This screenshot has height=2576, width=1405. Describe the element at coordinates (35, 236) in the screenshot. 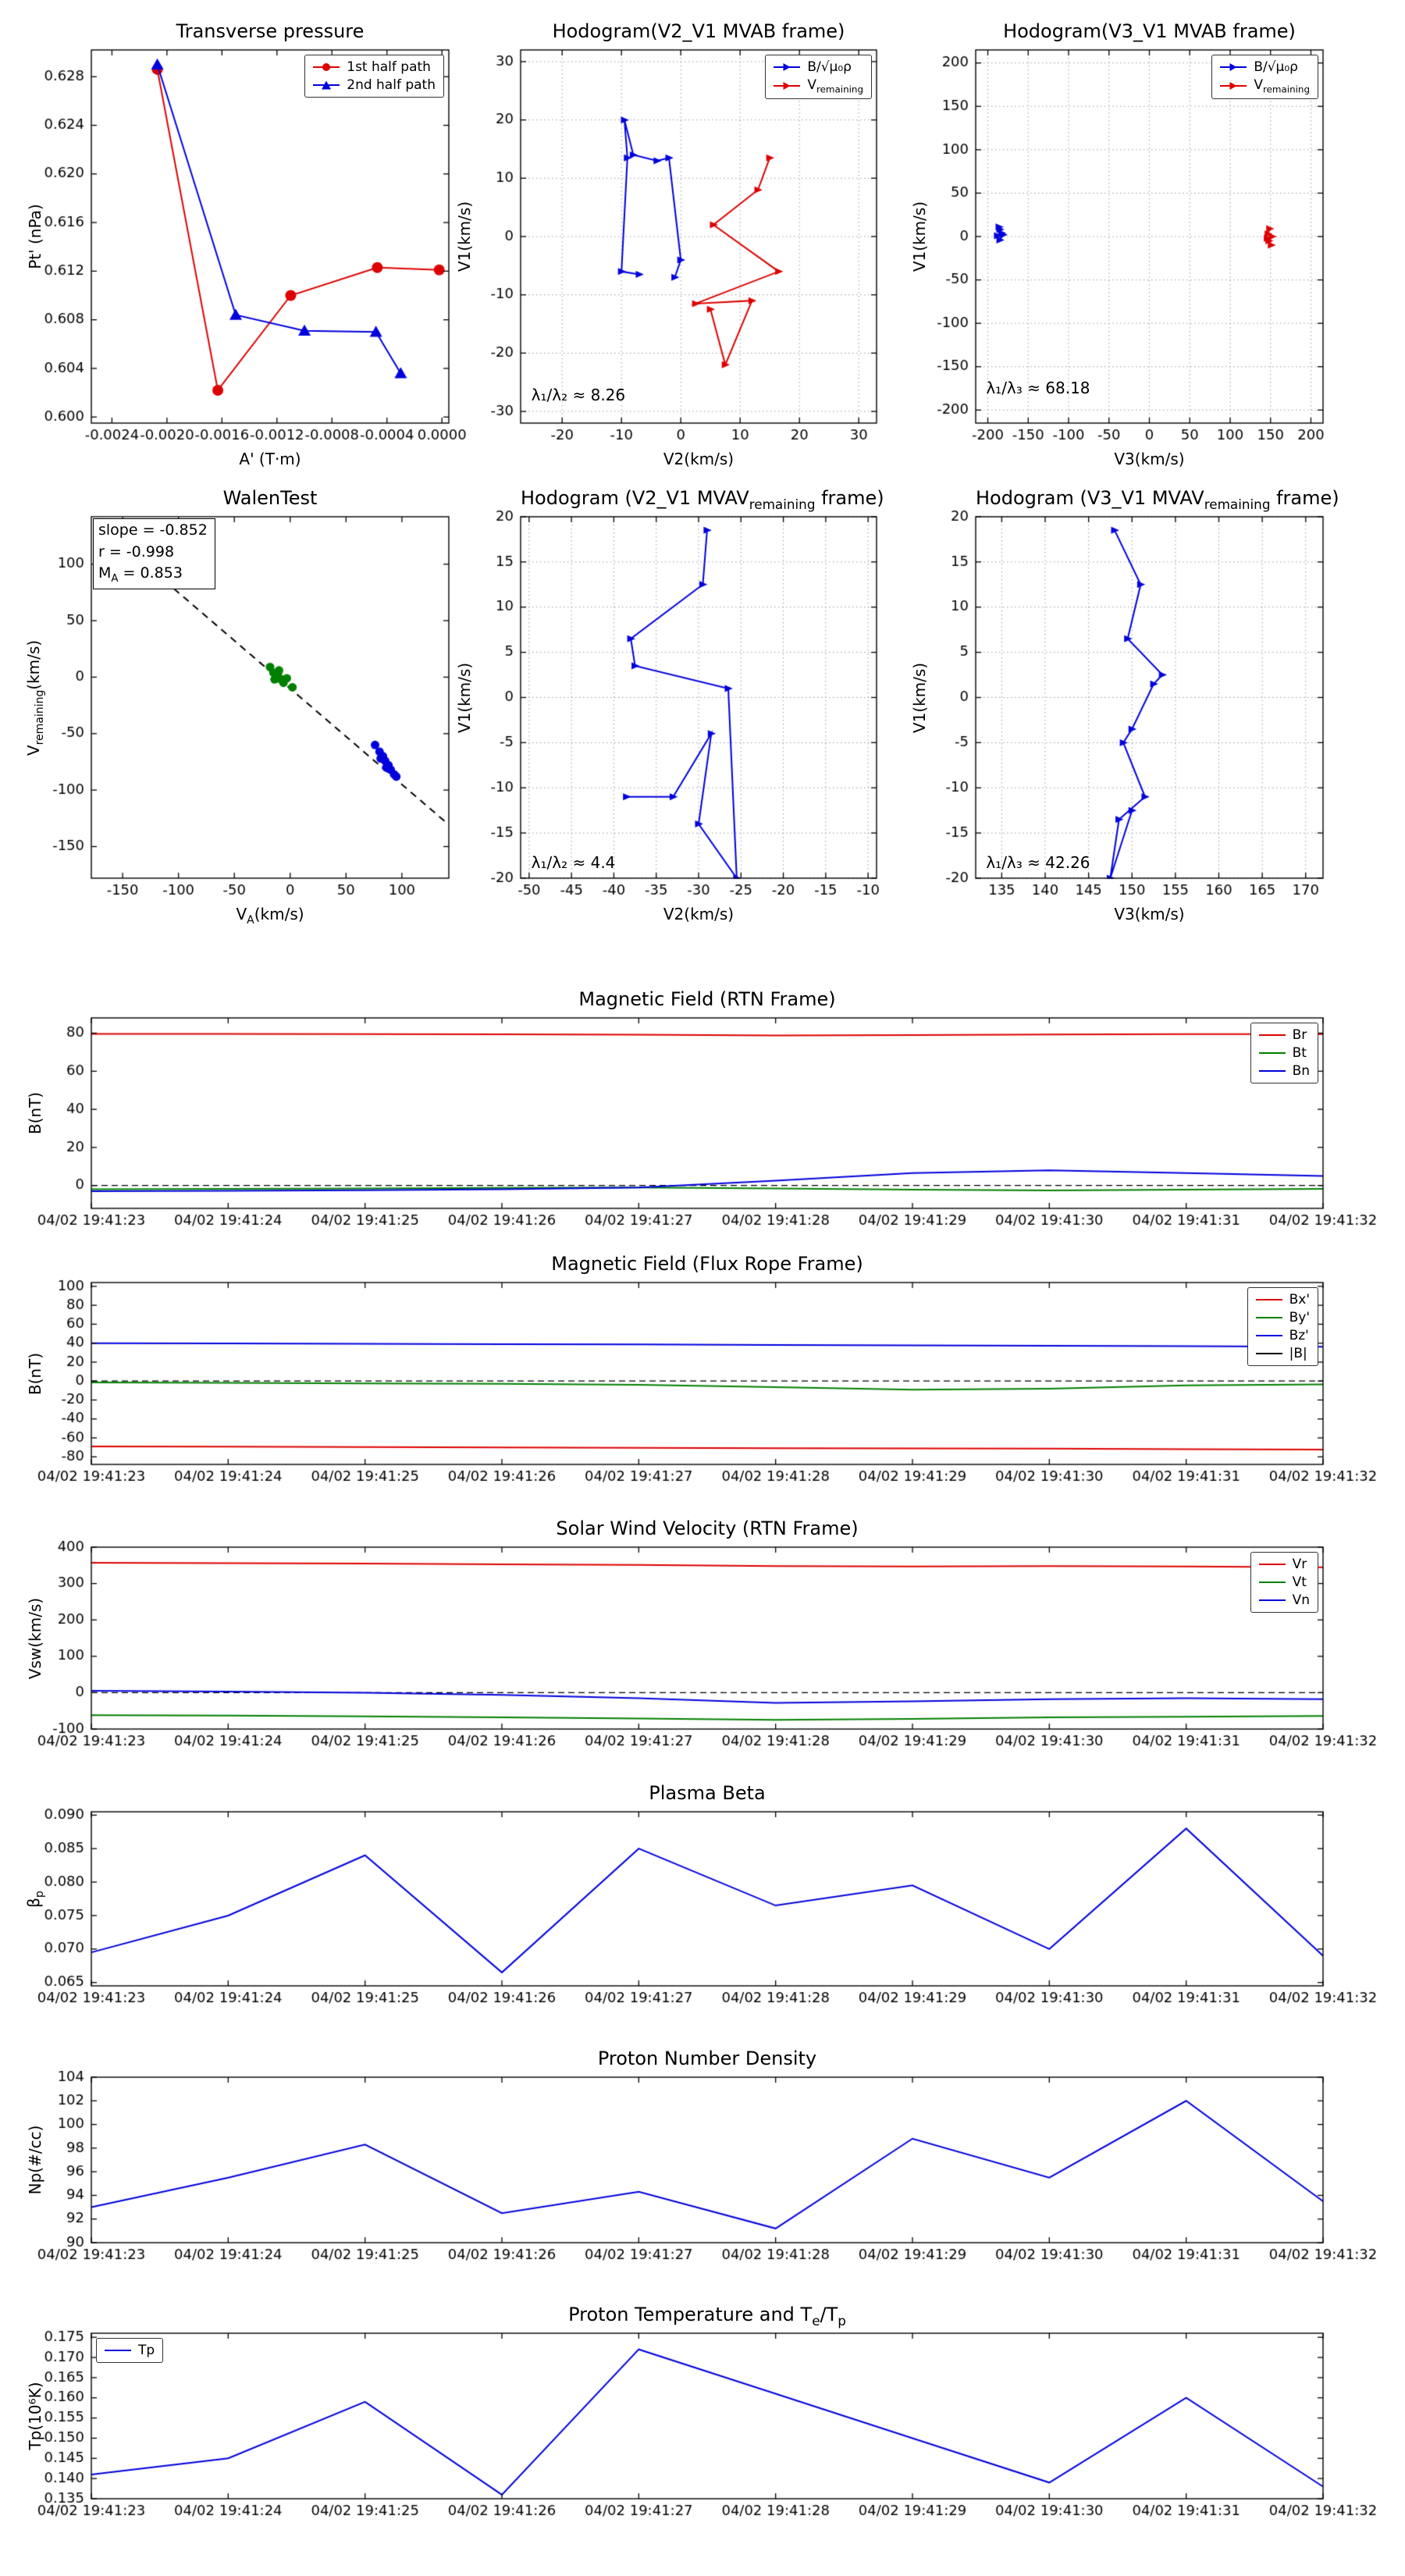

I see `y-axis-label: Pt' (nPa)` at that location.